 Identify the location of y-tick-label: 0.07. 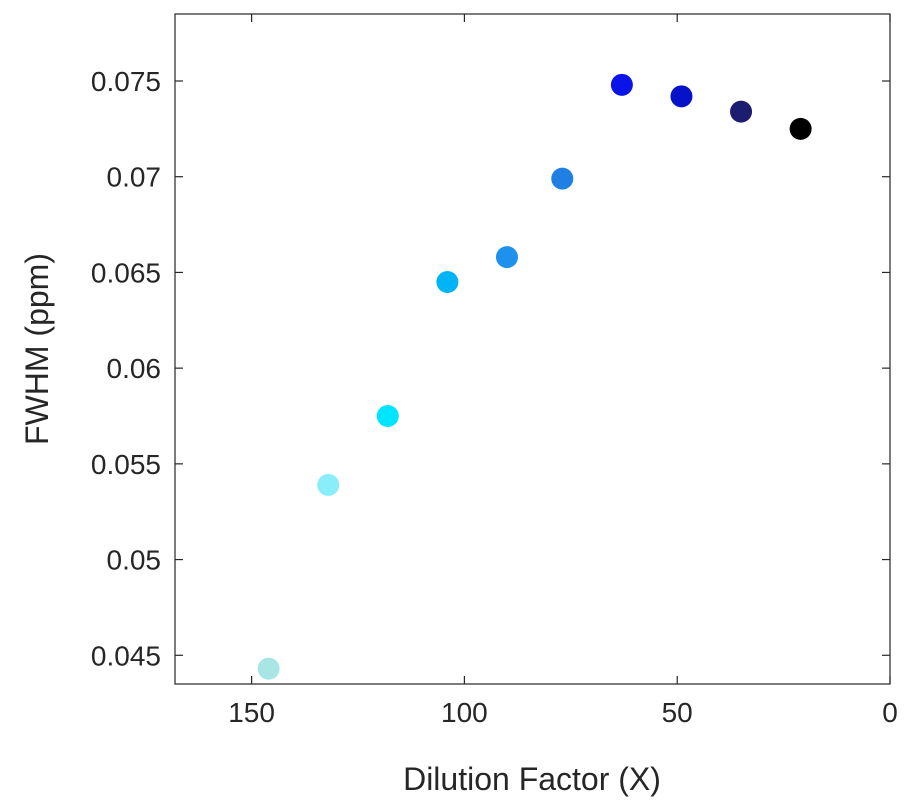
(134, 177).